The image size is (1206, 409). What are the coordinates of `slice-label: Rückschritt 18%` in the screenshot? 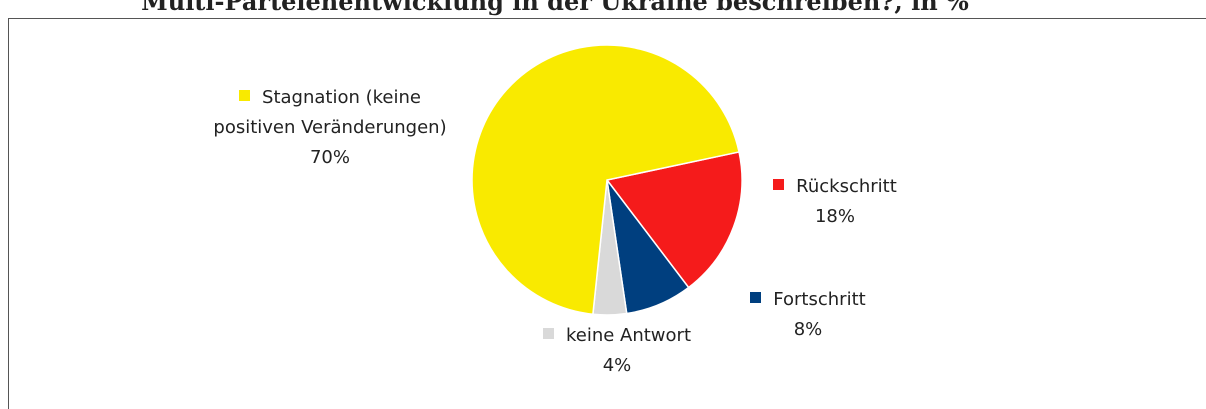 It's located at (835, 202).